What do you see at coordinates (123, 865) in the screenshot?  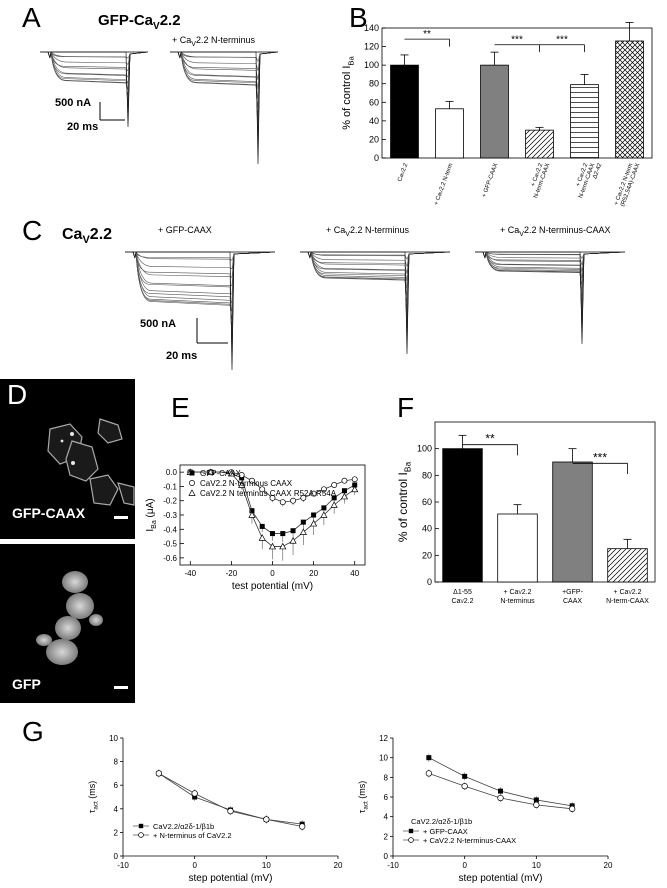 I see `x-tick-label: -10` at bounding box center [123, 865].